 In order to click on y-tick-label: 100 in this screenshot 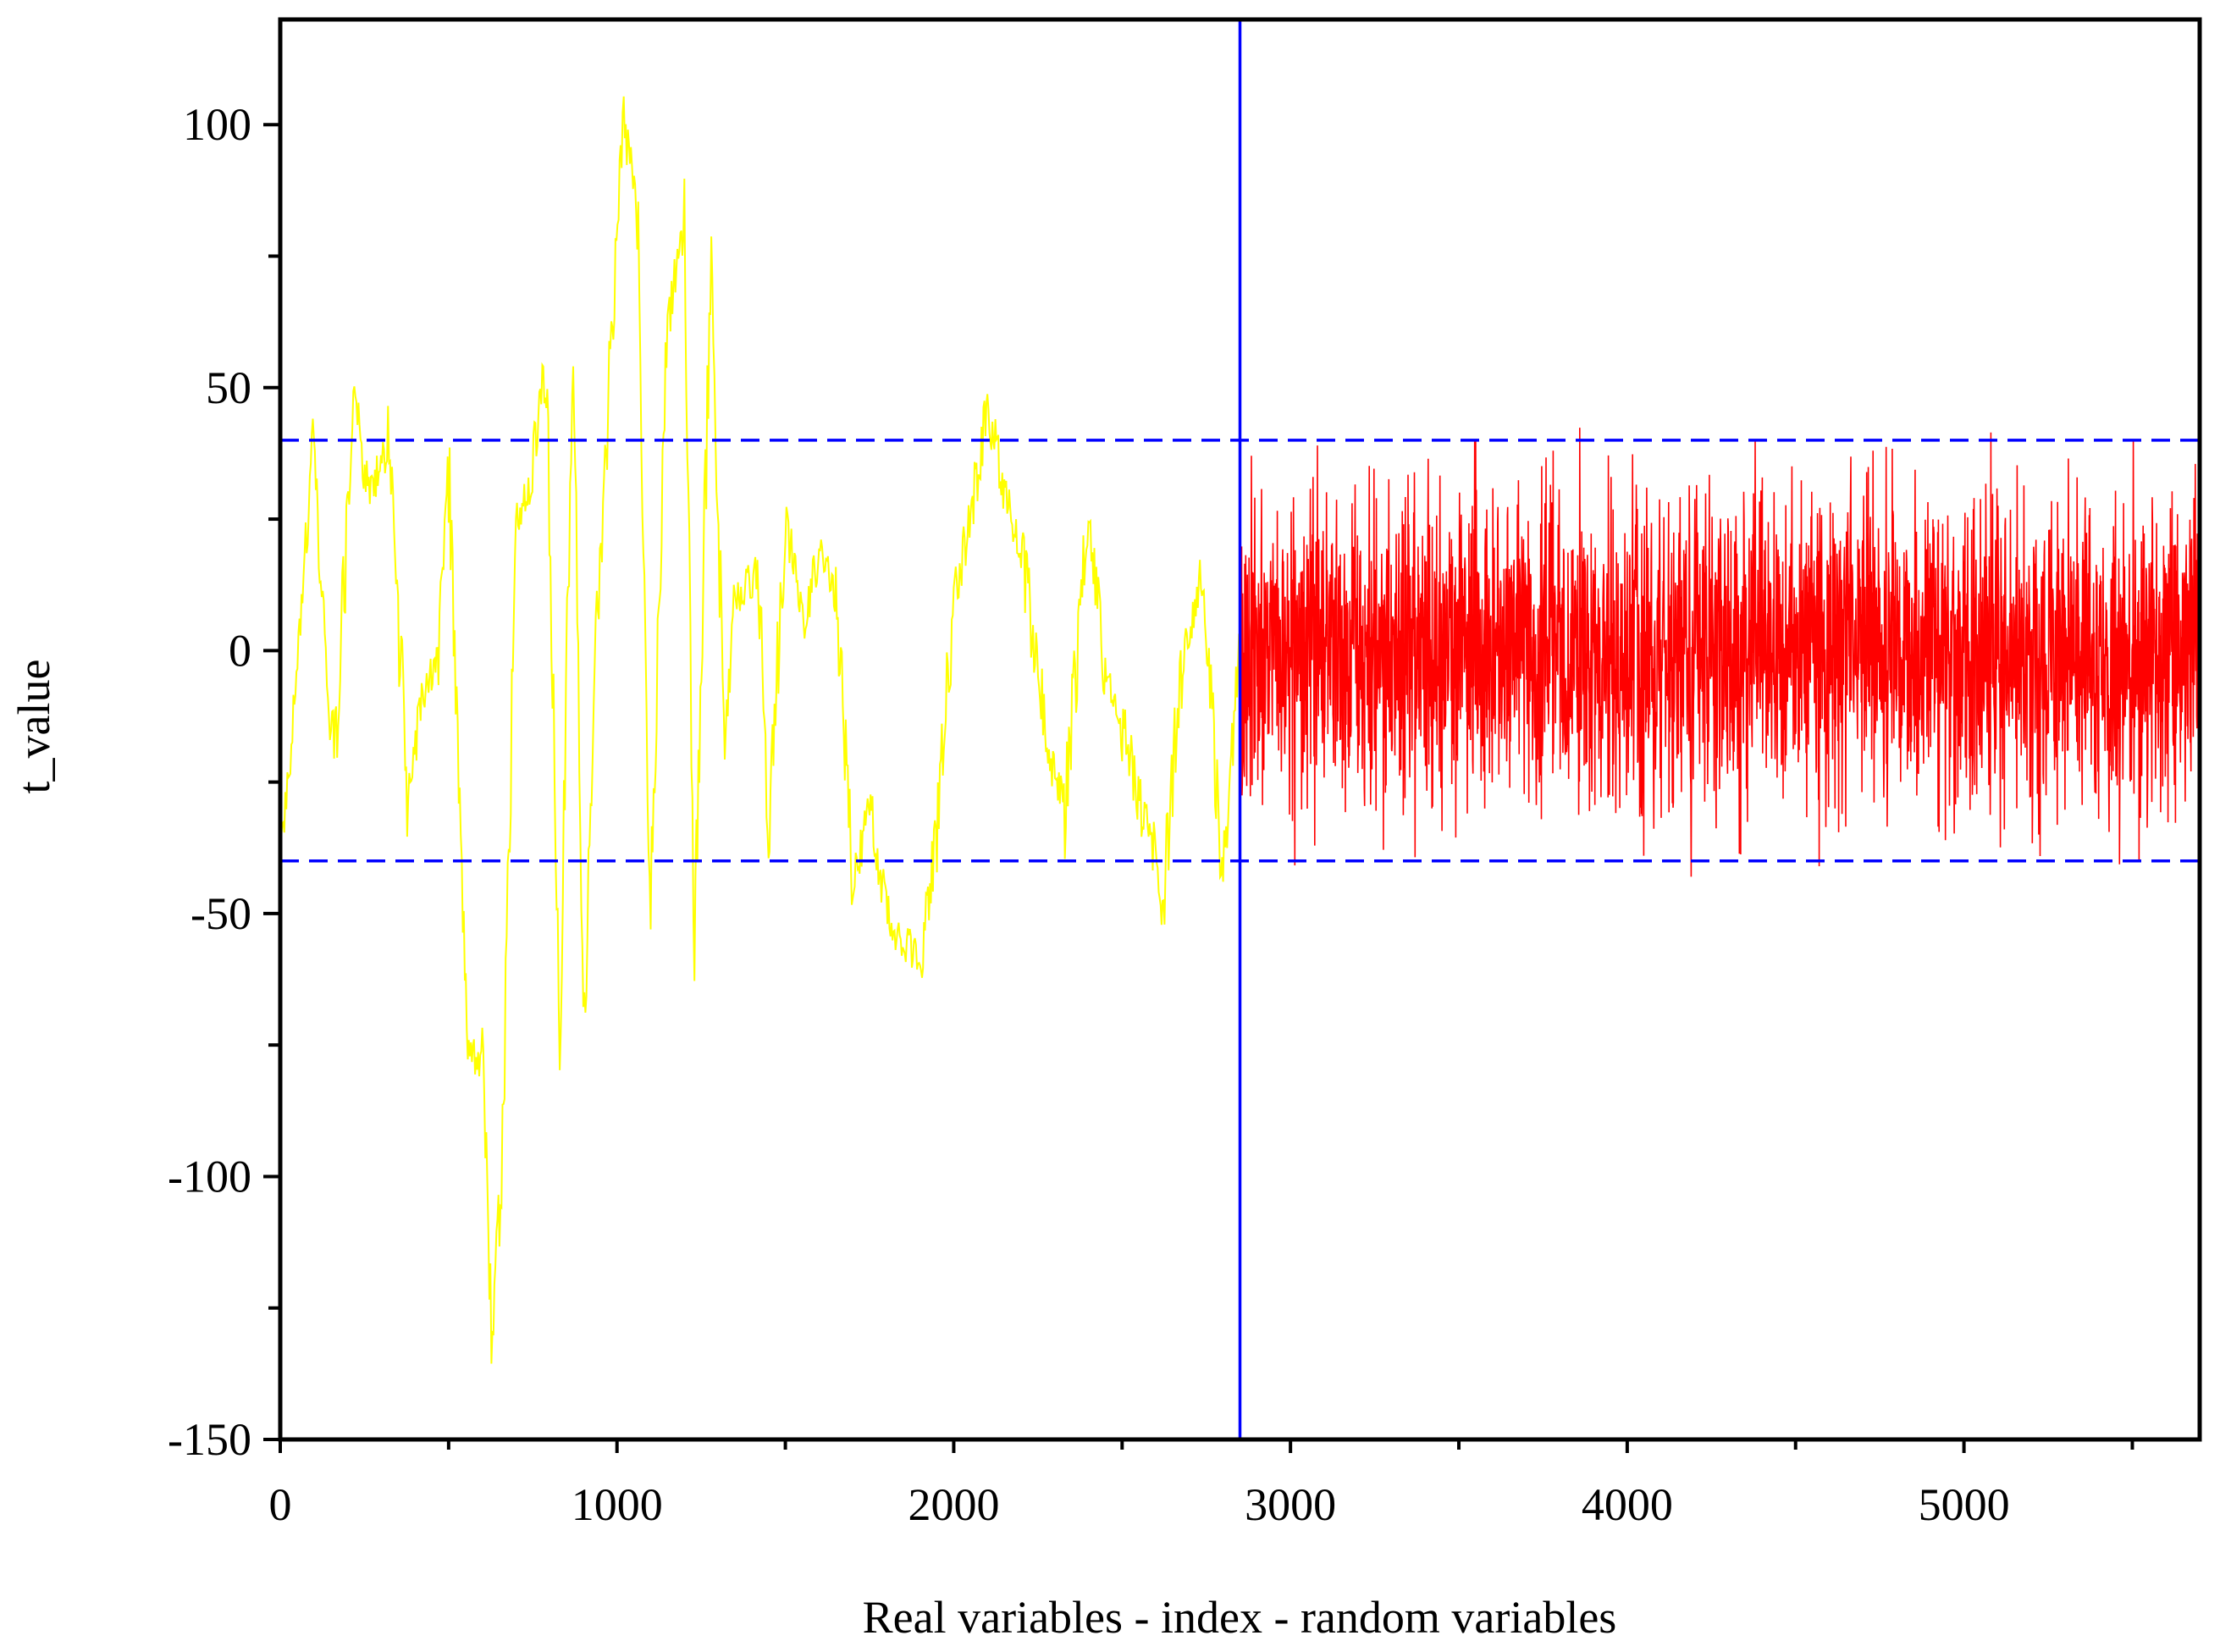, I will do `click(217, 124)`.